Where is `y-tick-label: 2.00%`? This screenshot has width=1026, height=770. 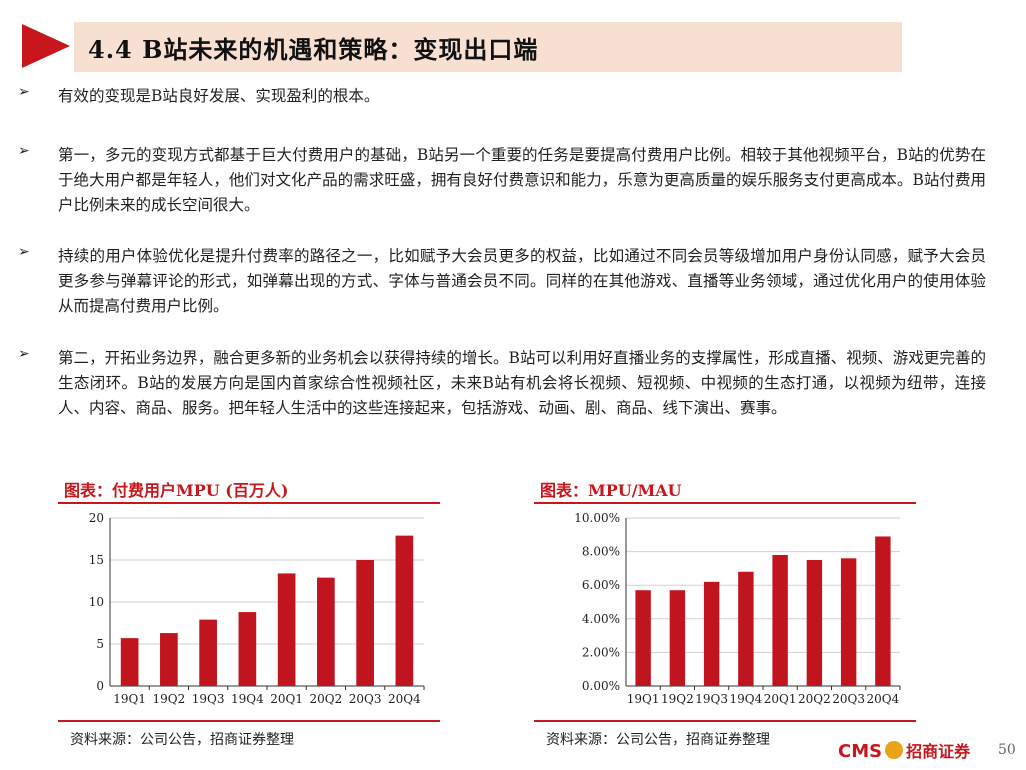 y-tick-label: 2.00% is located at coordinates (601, 652).